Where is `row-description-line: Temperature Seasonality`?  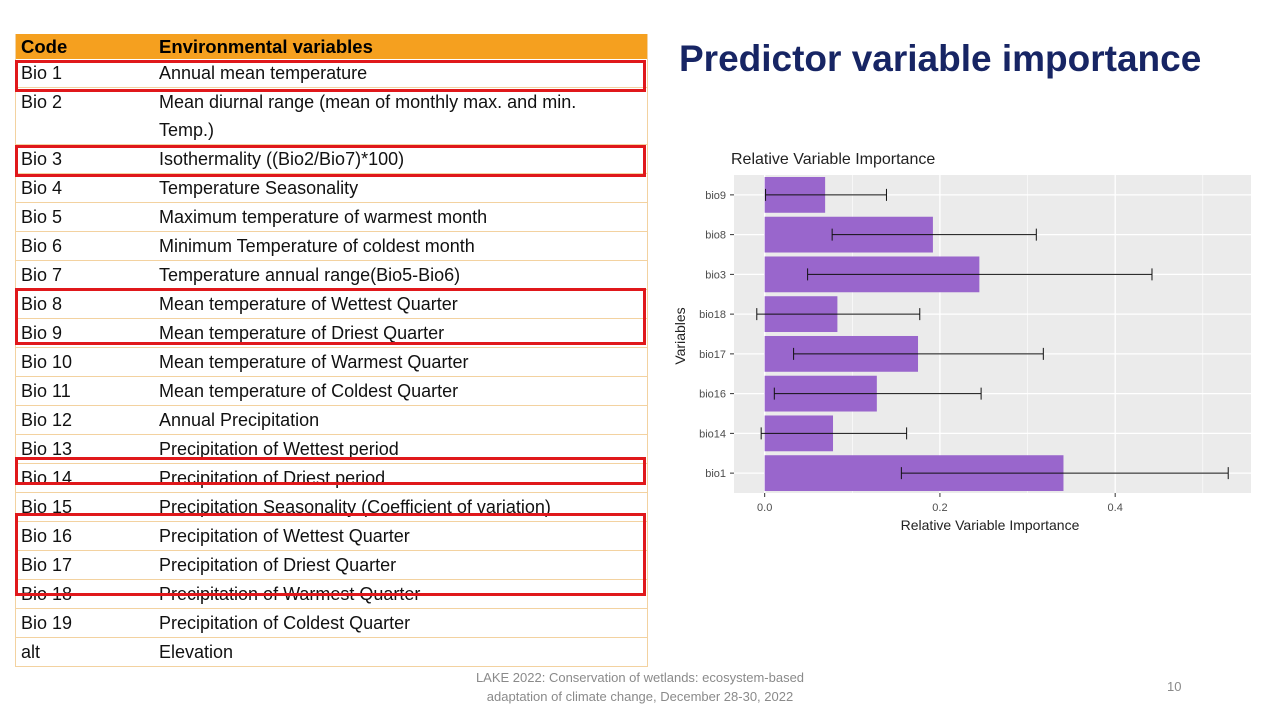
row-description-line: Temperature Seasonality is located at coordinates (259, 188).